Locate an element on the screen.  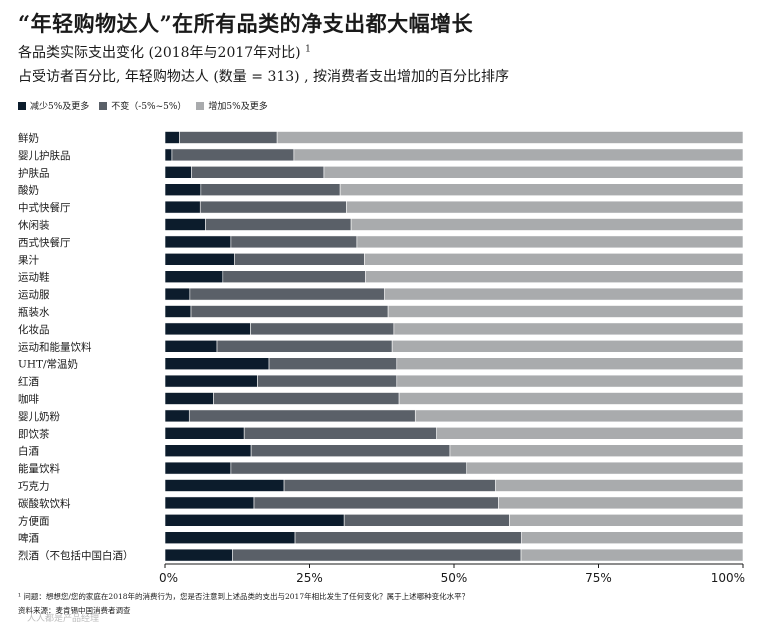
category-label: 鲜奶 is located at coordinates (28, 138).